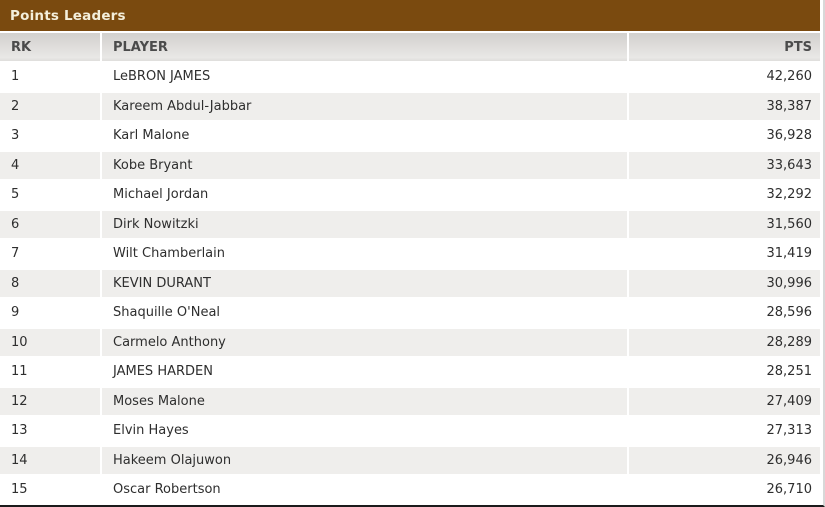 Image resolution: width=825 pixels, height=507 pixels. I want to click on points-cell: 27,313, so click(724, 431).